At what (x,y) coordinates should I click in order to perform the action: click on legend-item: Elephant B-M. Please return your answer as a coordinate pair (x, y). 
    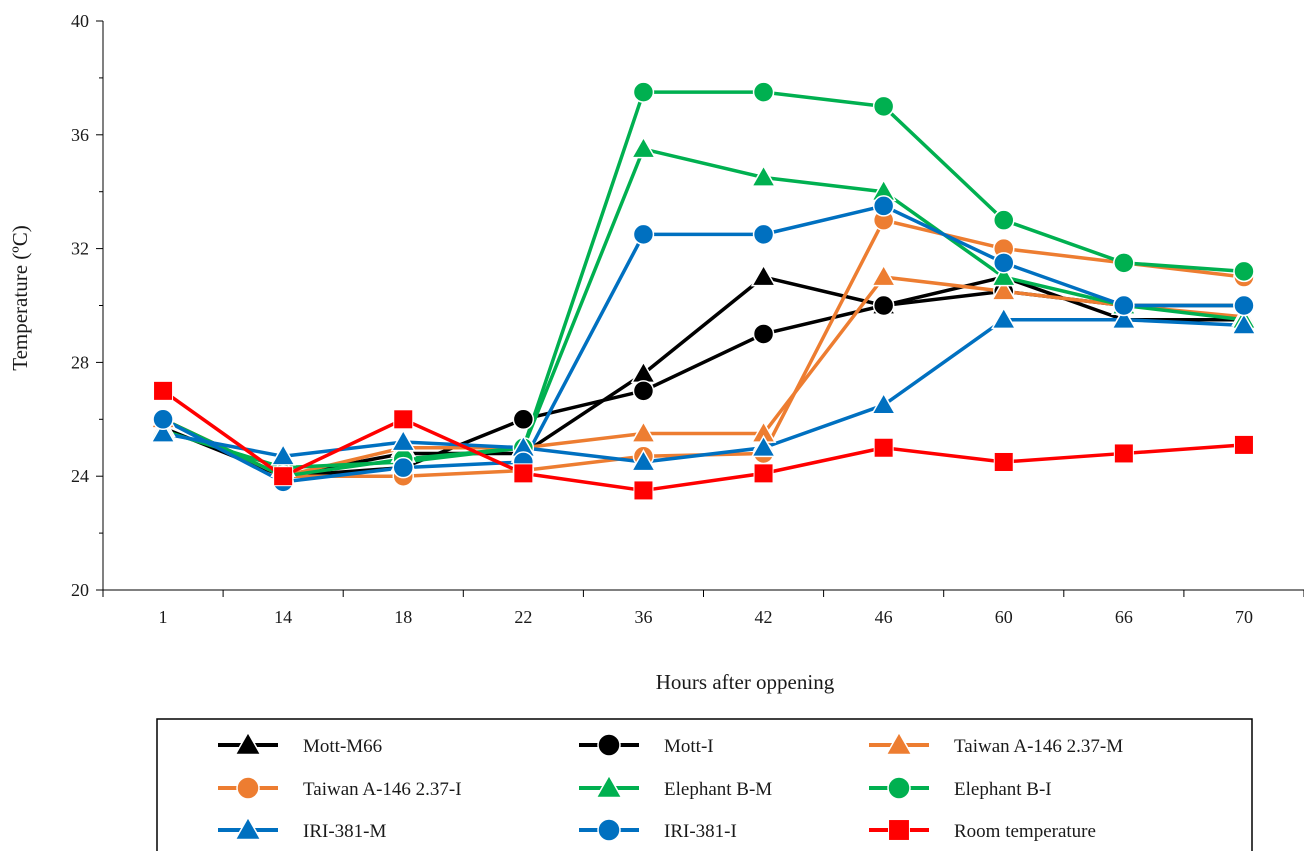
    Looking at the image, I should click on (675, 786).